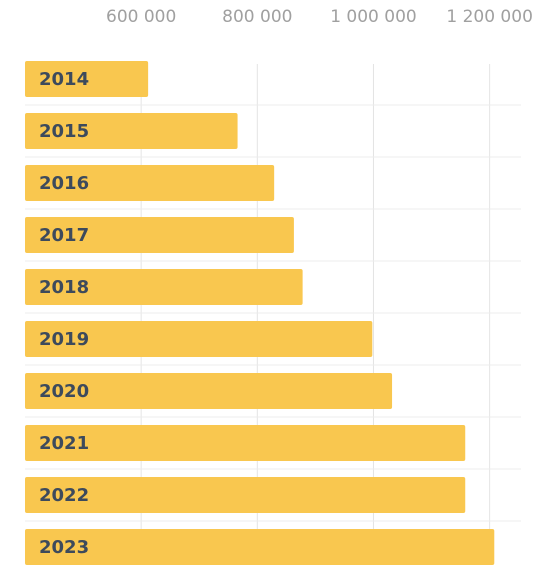 Image resolution: width=539 pixels, height=565 pixels. Describe the element at coordinates (64, 235) in the screenshot. I see `category-label: 2017` at that location.